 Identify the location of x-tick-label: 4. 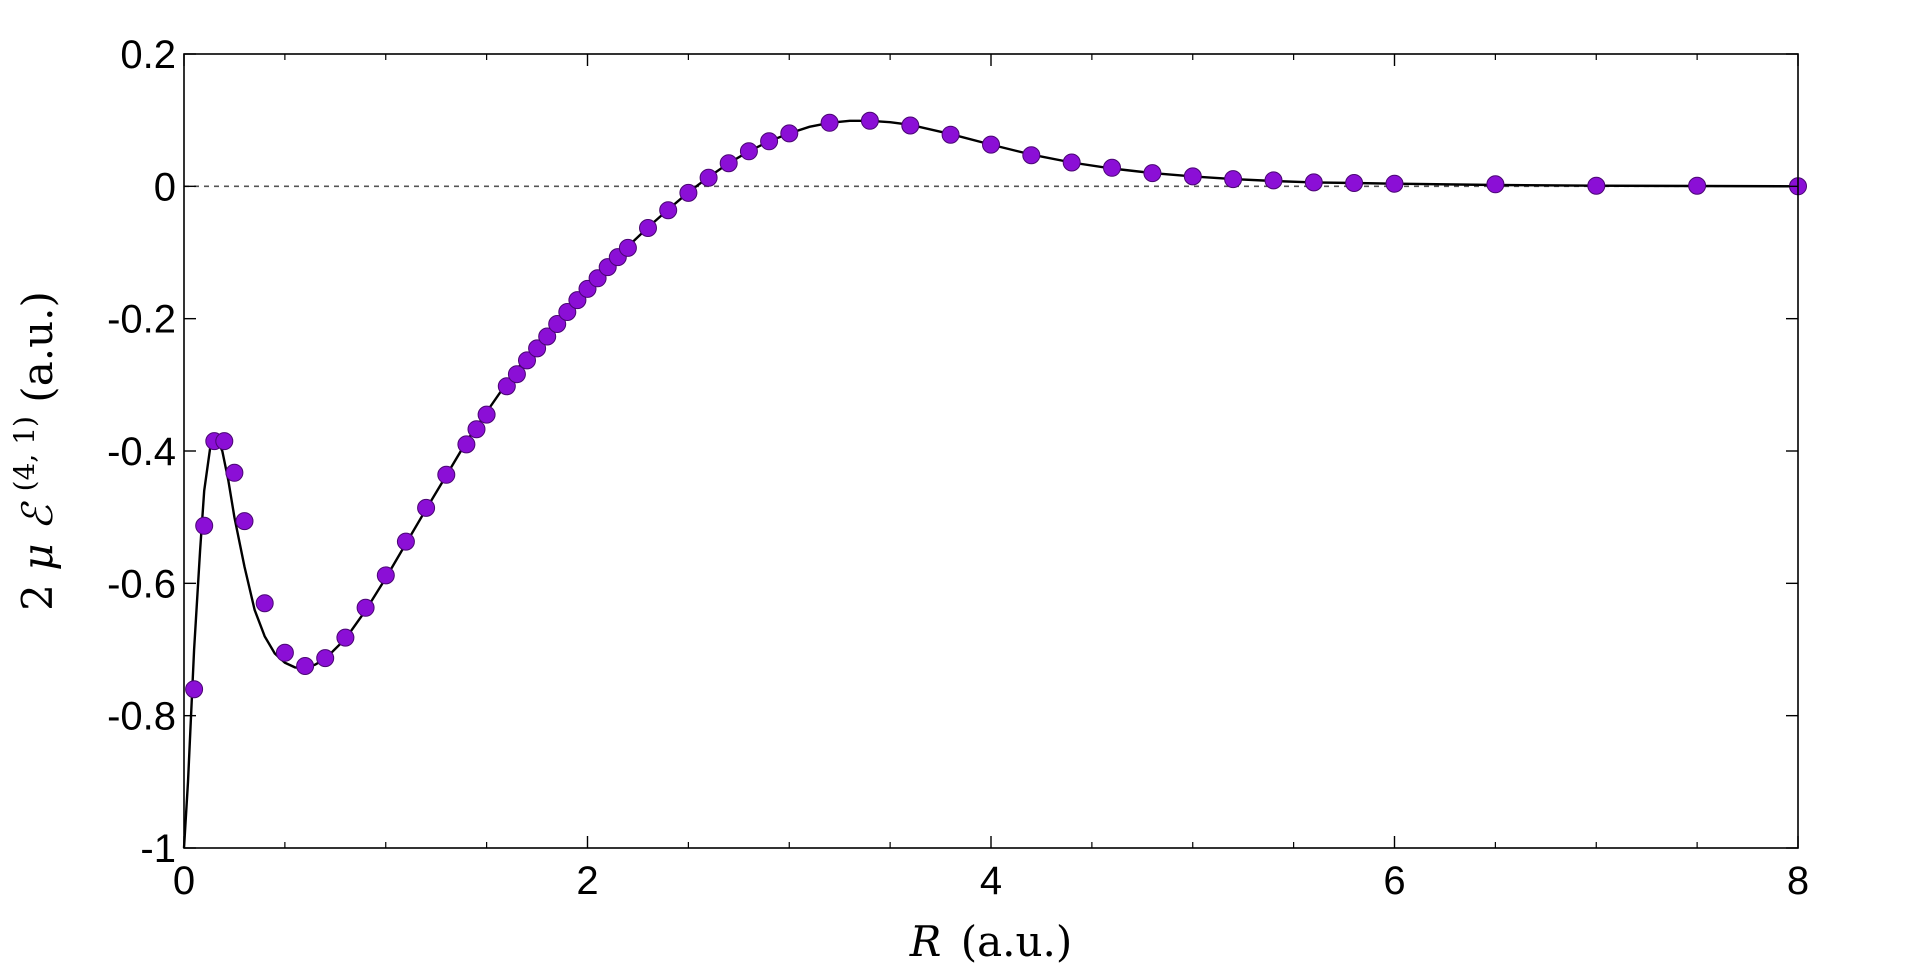
(991, 881).